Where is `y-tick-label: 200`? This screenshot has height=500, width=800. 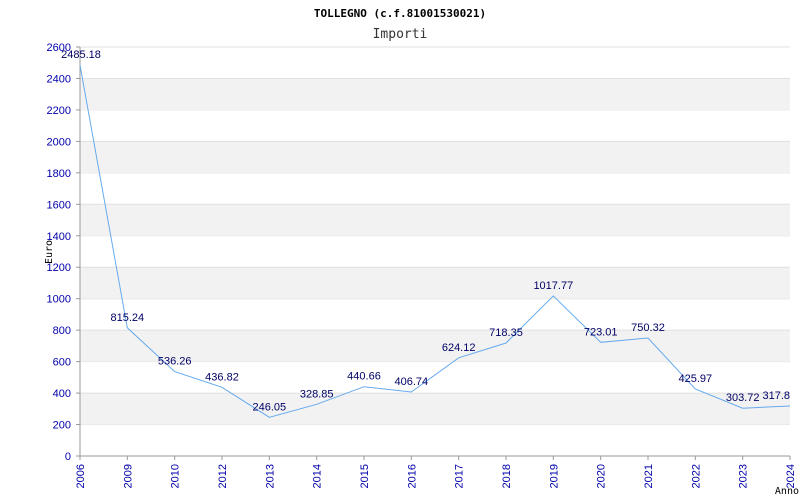
y-tick-label: 200 is located at coordinates (62, 426).